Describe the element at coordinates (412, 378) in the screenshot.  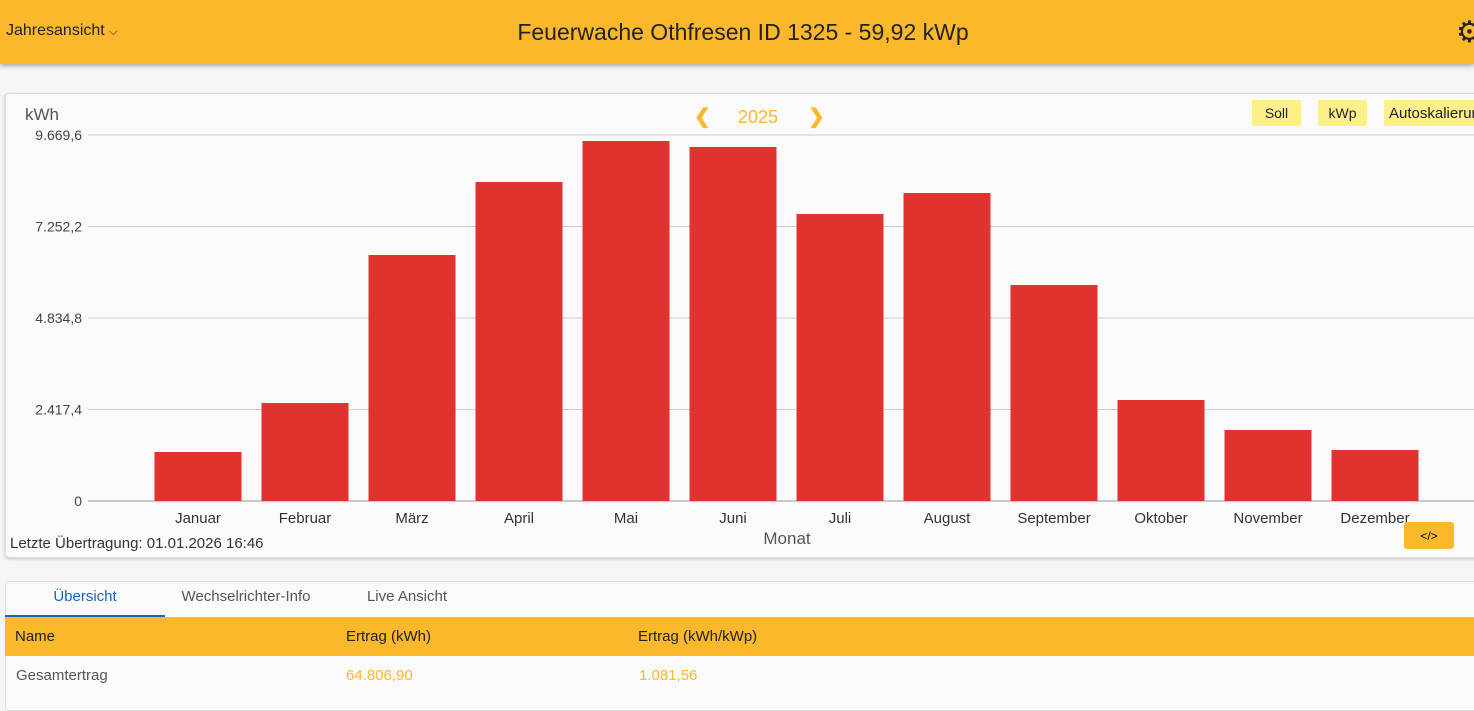
I see `bar-märz` at that location.